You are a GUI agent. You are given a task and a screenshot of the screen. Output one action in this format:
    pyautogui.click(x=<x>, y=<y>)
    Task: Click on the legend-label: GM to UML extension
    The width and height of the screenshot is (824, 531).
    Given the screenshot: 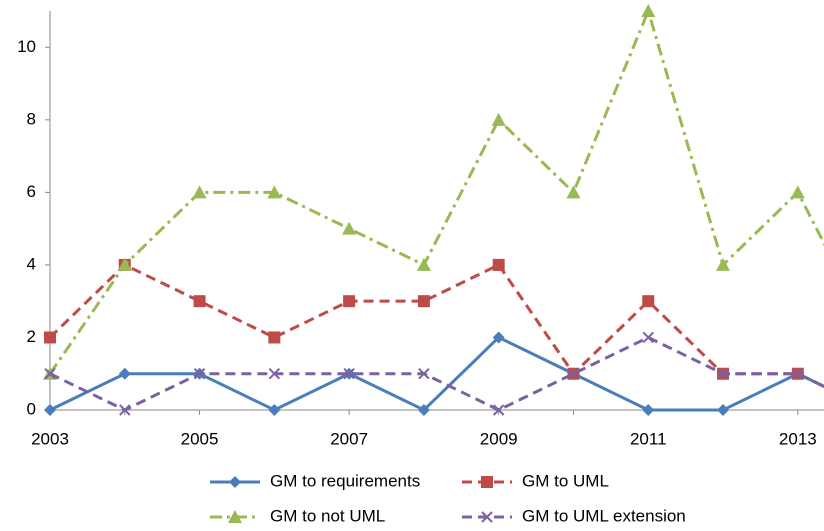 What is the action you would take?
    pyautogui.click(x=604, y=515)
    